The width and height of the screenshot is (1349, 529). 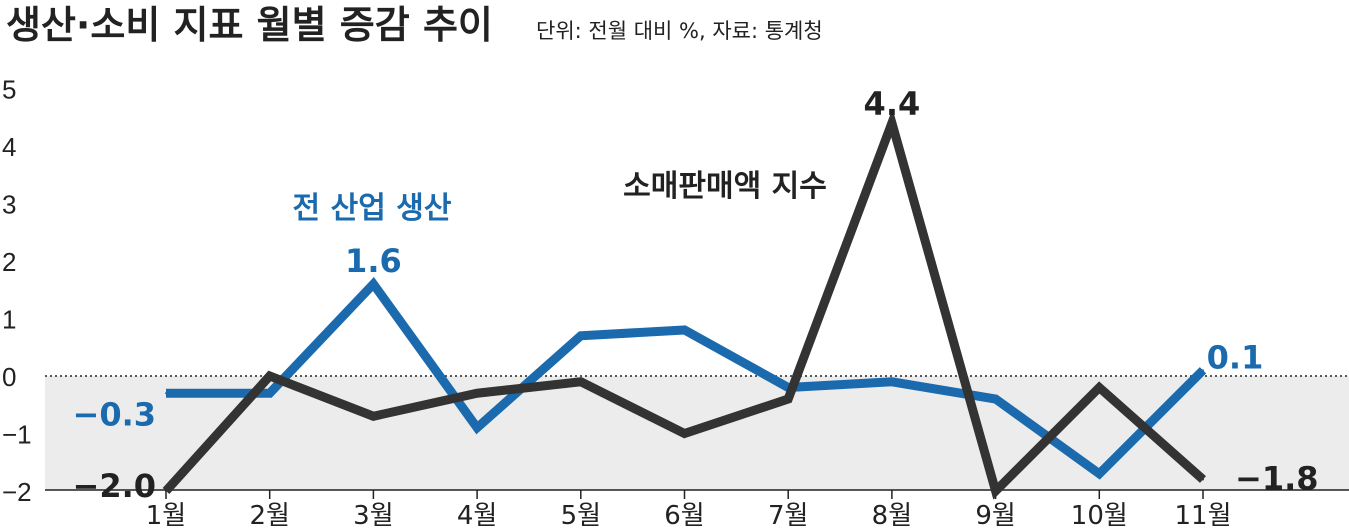 I want to click on y-tick-label: 3, so click(x=9, y=205).